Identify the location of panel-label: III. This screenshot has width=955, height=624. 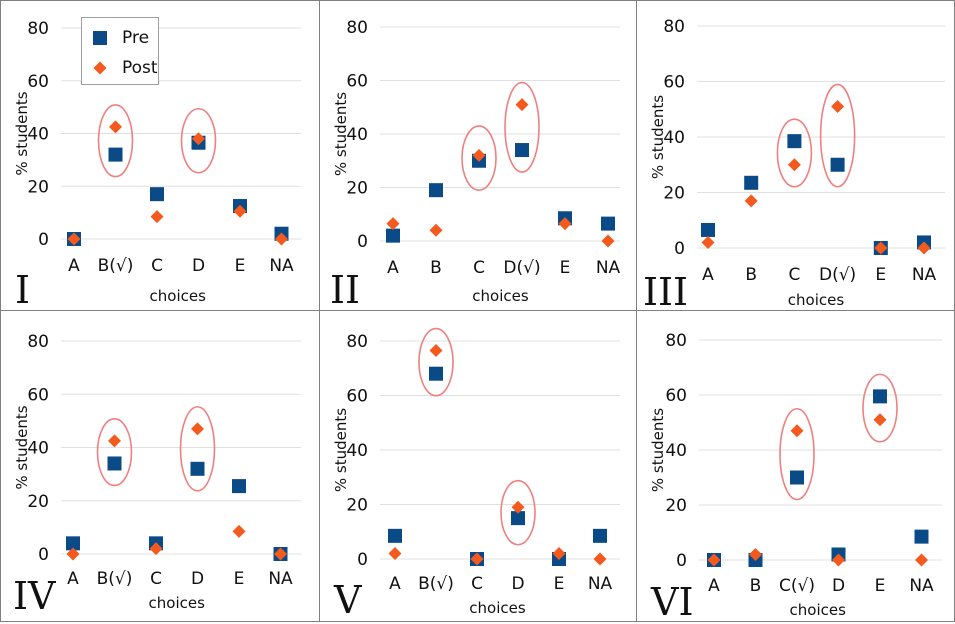
(666, 292).